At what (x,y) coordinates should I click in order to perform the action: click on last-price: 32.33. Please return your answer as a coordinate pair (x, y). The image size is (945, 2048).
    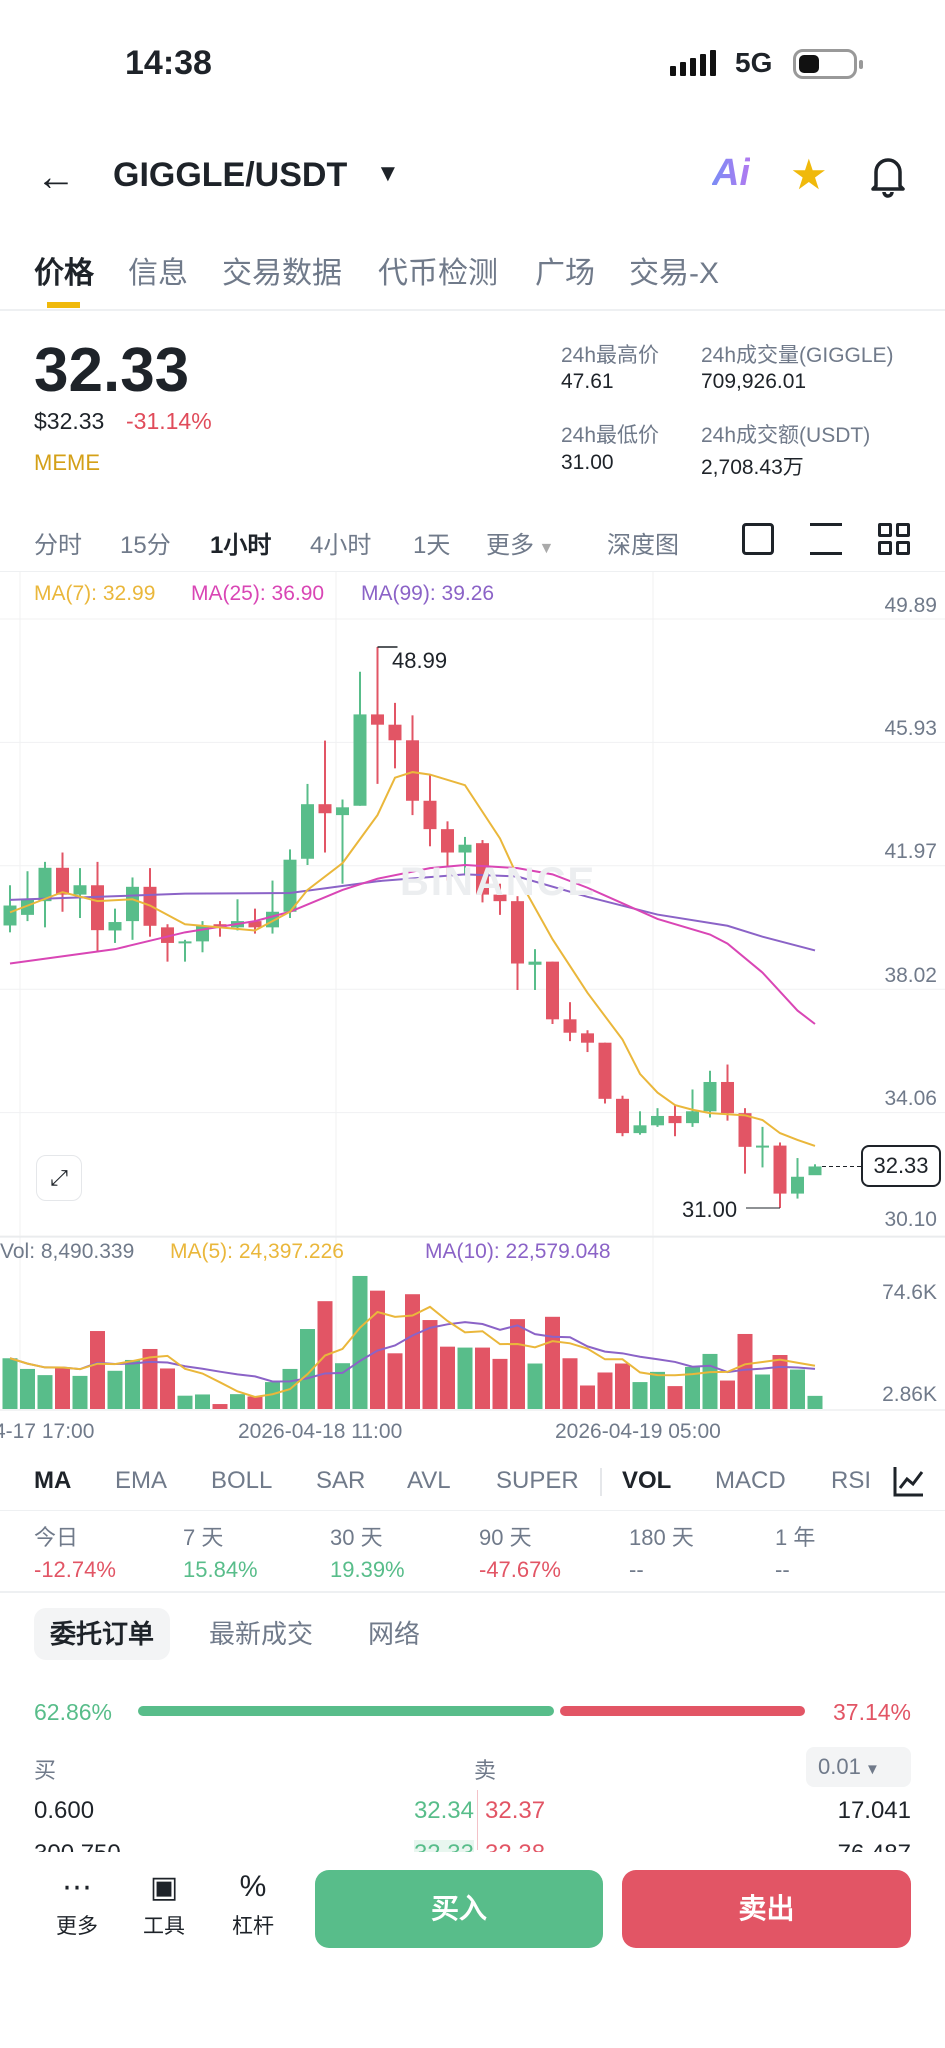
    Looking at the image, I should click on (112, 370).